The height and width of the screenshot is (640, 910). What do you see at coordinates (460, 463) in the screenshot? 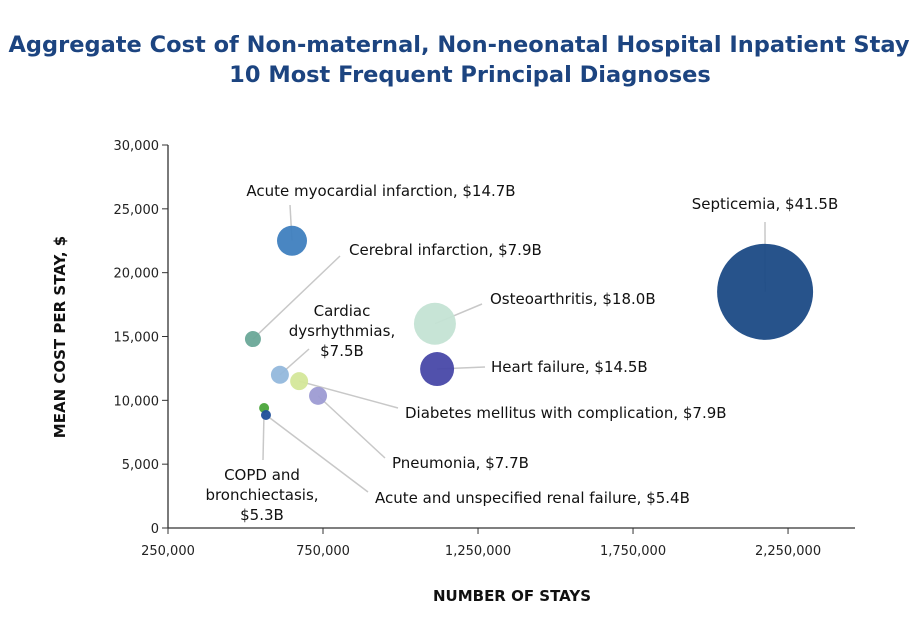
I see `bubble-label: Pneumonia, $7.7B` at bounding box center [460, 463].